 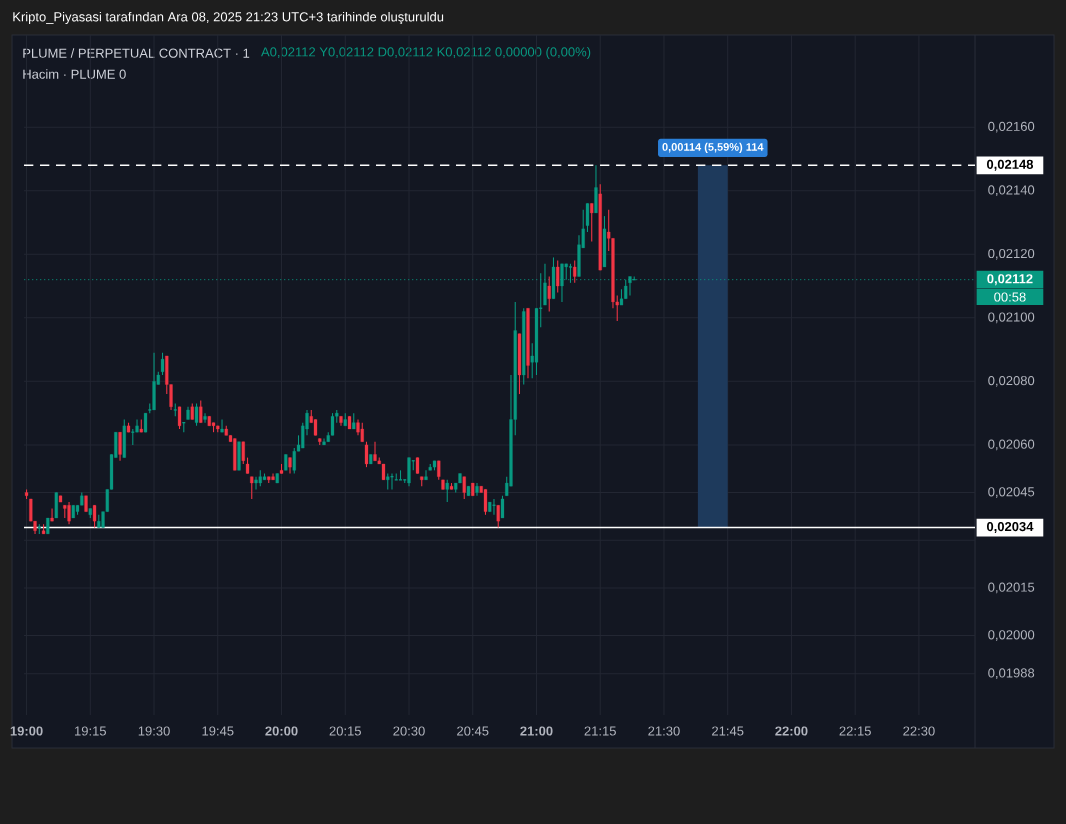 What do you see at coordinates (855, 731) in the screenshot?
I see `x-tick-label: 22:15` at bounding box center [855, 731].